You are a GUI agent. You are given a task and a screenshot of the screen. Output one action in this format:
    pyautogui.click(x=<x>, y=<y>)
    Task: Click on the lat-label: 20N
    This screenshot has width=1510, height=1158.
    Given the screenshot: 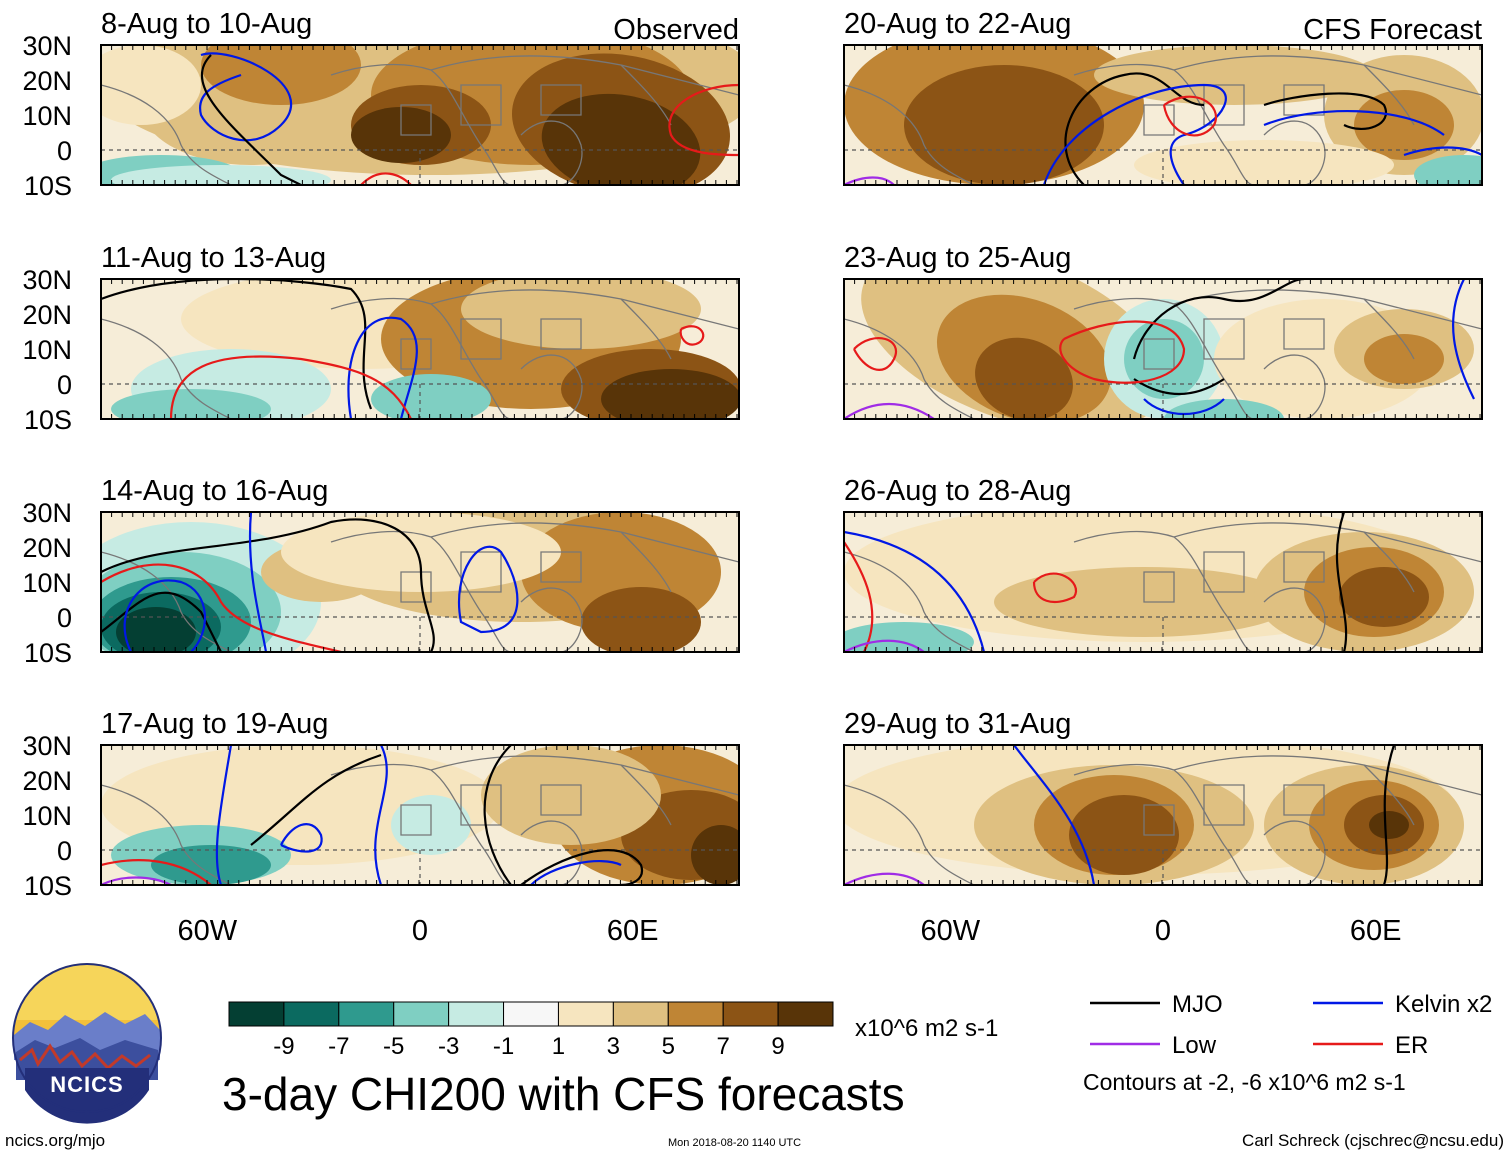 What is the action you would take?
    pyautogui.click(x=47, y=781)
    